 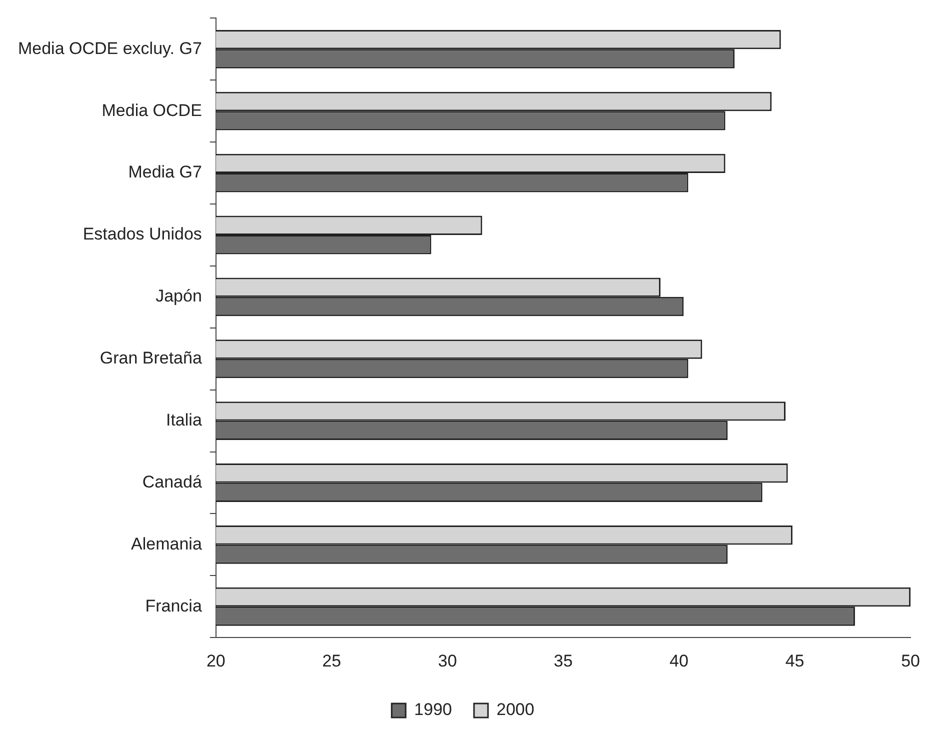 What do you see at coordinates (184, 420) in the screenshot?
I see `y-tick-label: Italia` at bounding box center [184, 420].